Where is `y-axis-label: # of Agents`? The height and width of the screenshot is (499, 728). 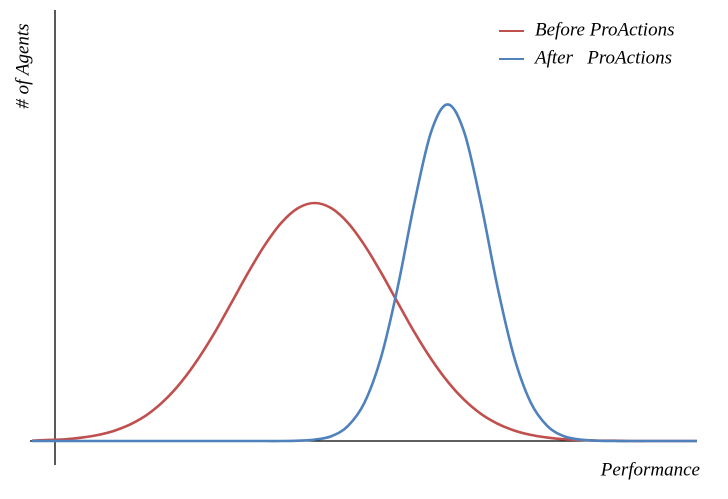 y-axis-label: # of Agents is located at coordinates (22, 65).